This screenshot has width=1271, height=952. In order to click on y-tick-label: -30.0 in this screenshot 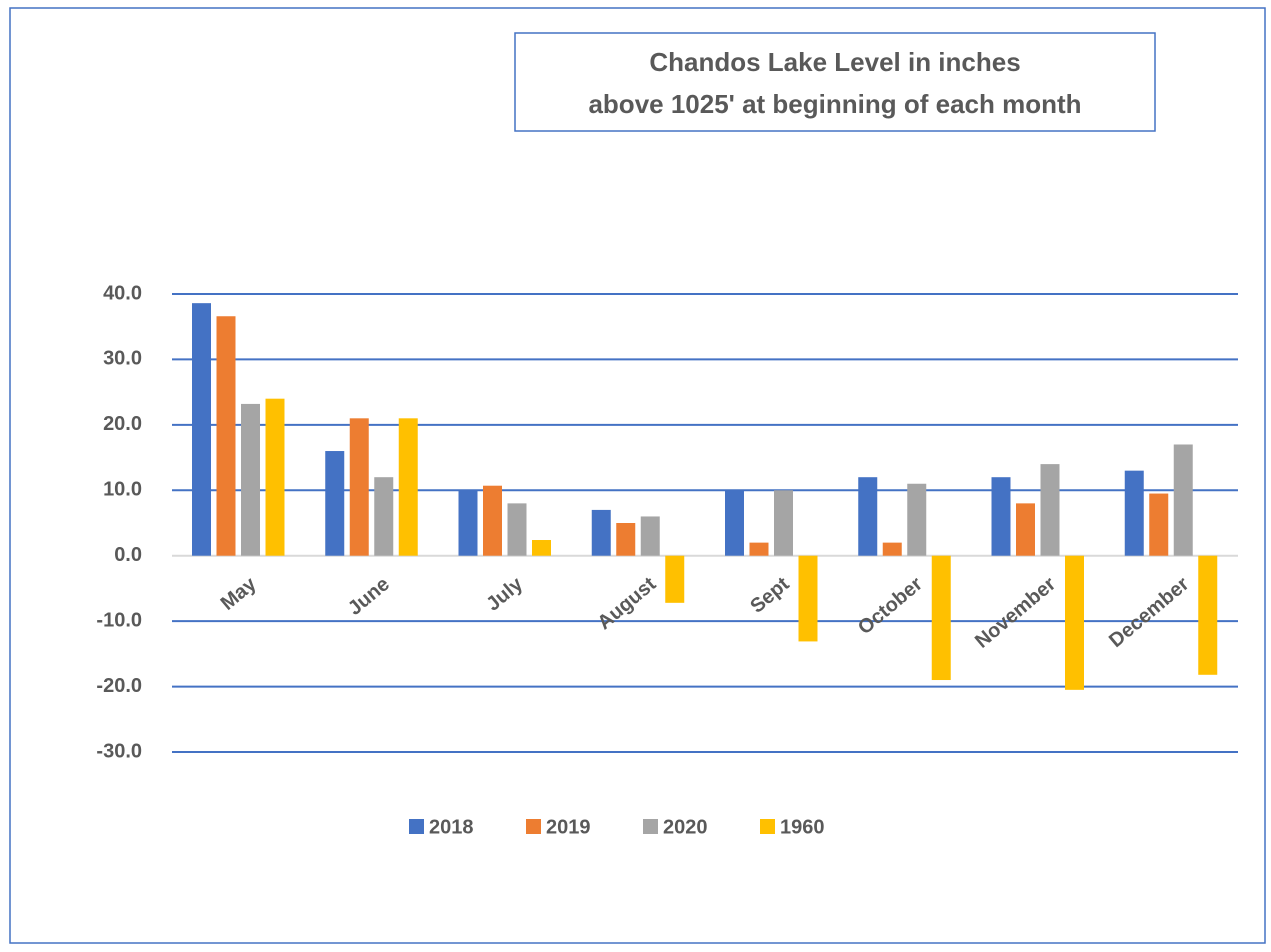, I will do `click(119, 751)`.